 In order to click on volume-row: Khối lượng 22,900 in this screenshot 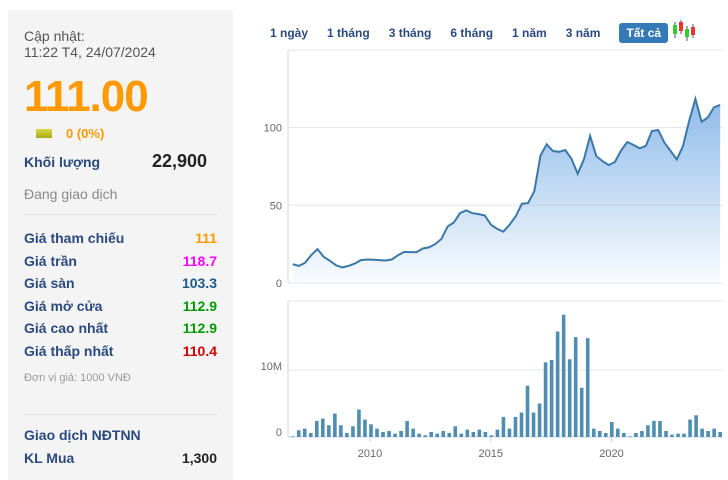, I will do `click(120, 161)`.